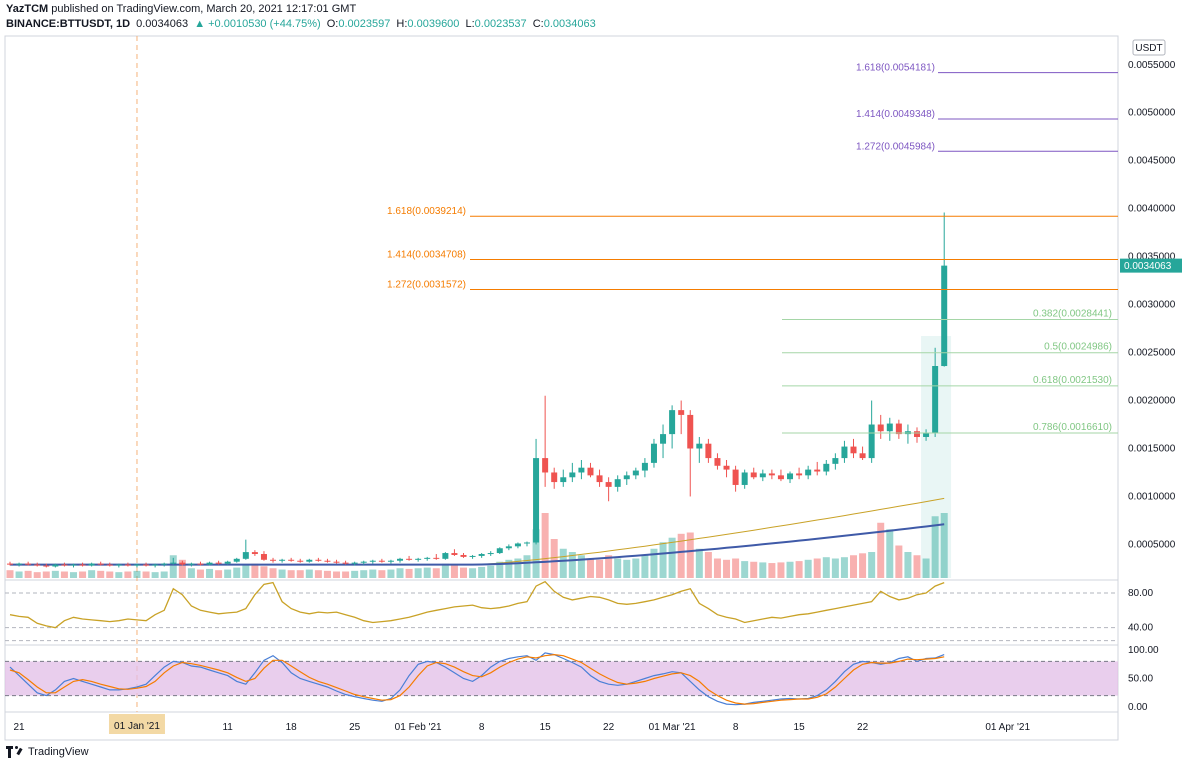  What do you see at coordinates (1152, 544) in the screenshot?
I see `price-axis-tick: 0.0005000` at bounding box center [1152, 544].